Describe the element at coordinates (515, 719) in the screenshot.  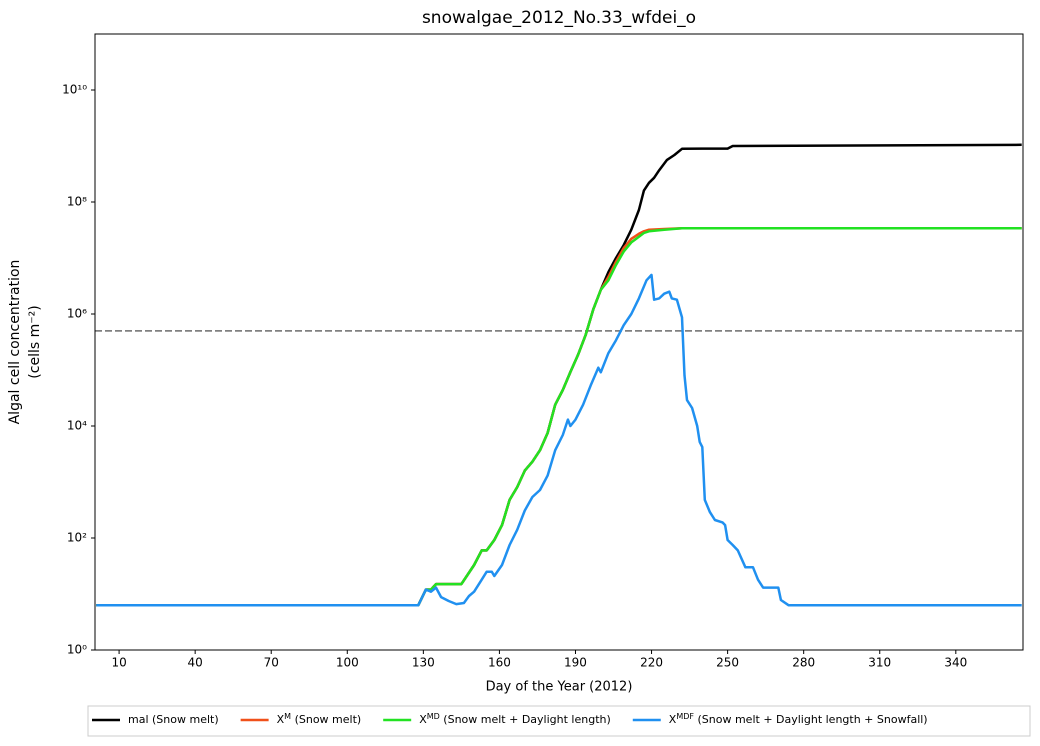
I see `legend-label: XMD (Snow melt + Daylight length)` at that location.